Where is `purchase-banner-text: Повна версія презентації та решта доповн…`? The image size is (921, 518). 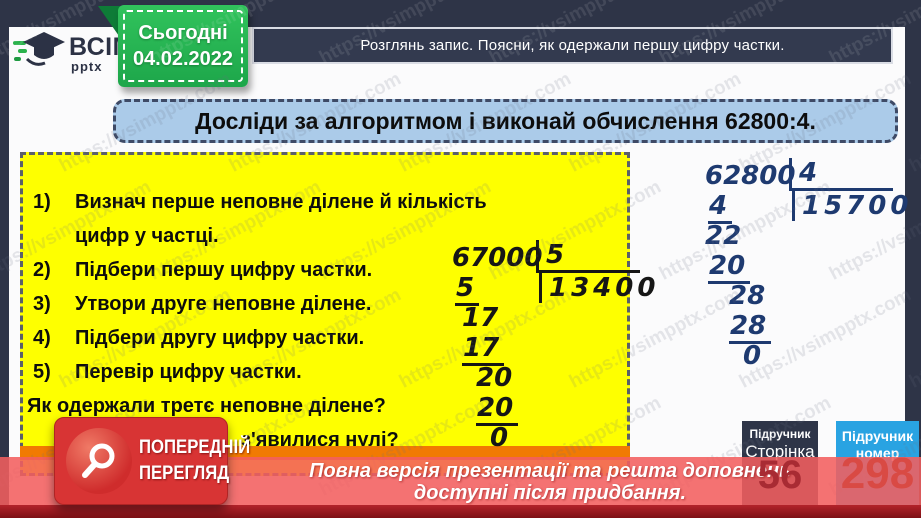
purchase-banner-text: Повна версія презентації та решта доповн… is located at coordinates (550, 482).